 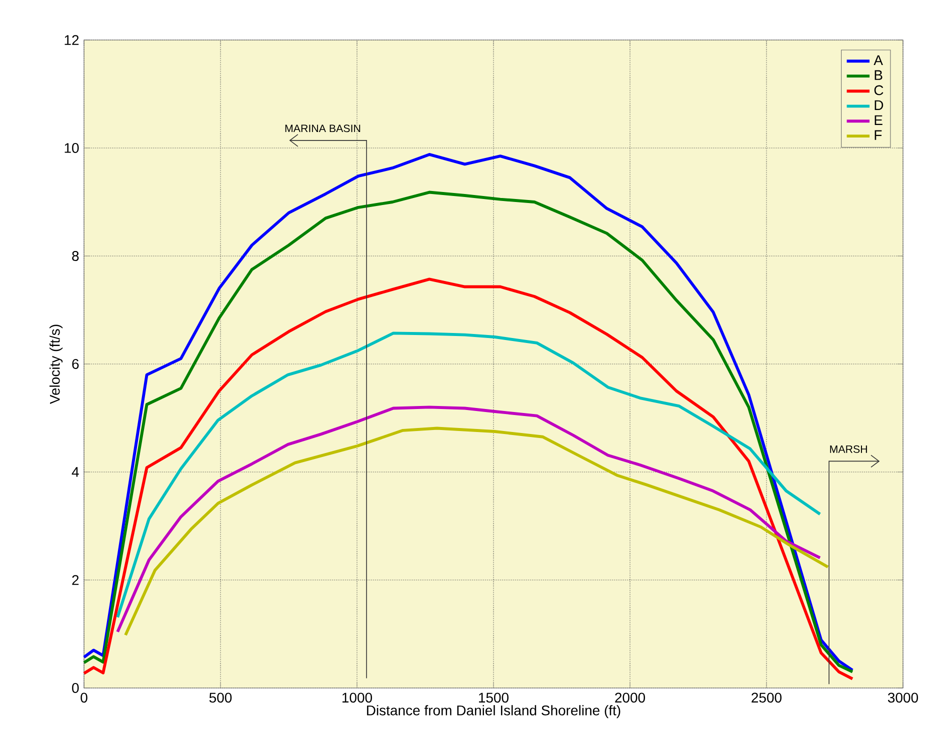 What do you see at coordinates (630, 697) in the screenshot?
I see `x-tick-label: 2000` at bounding box center [630, 697].